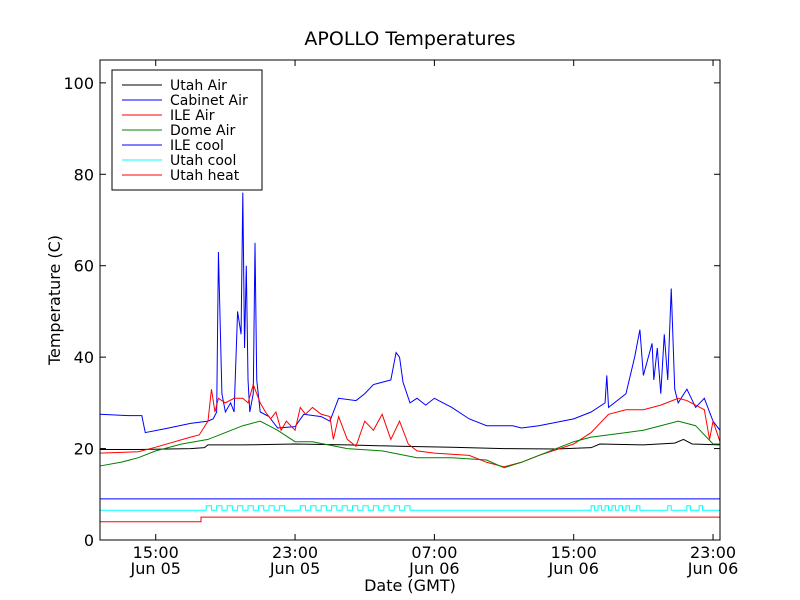  What do you see at coordinates (54, 300) in the screenshot?
I see `y-axis-label: Temperature (C)` at bounding box center [54, 300].